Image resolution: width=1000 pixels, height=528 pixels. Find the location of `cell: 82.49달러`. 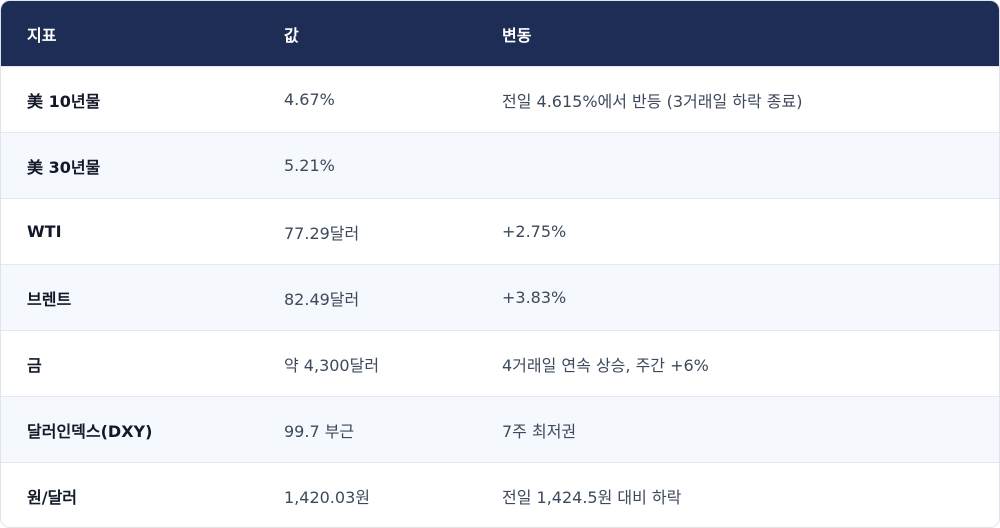

cell: 82.49달러 is located at coordinates (367, 297).